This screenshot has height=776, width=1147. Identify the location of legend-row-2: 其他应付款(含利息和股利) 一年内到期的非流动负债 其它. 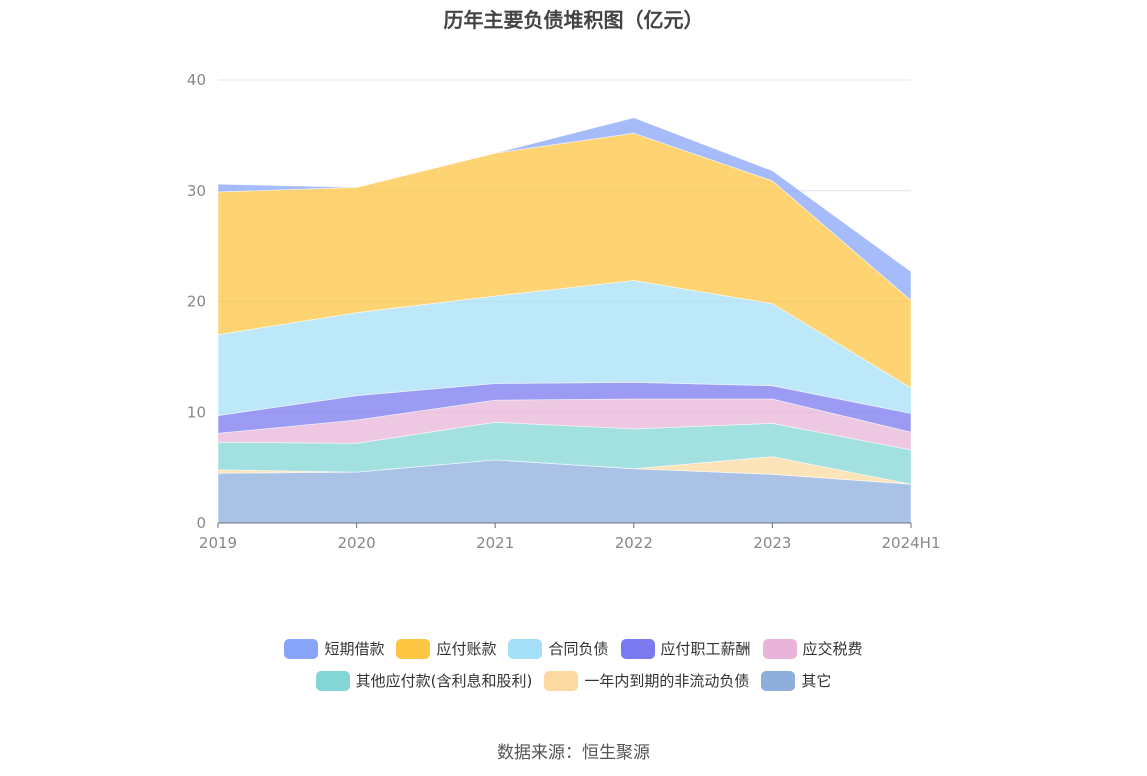
(573, 680).